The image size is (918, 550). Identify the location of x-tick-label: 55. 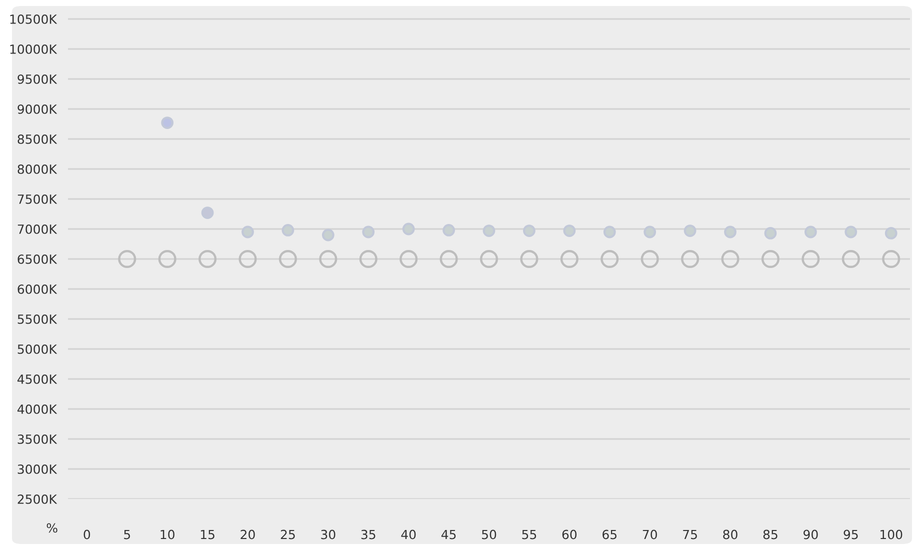
(529, 535).